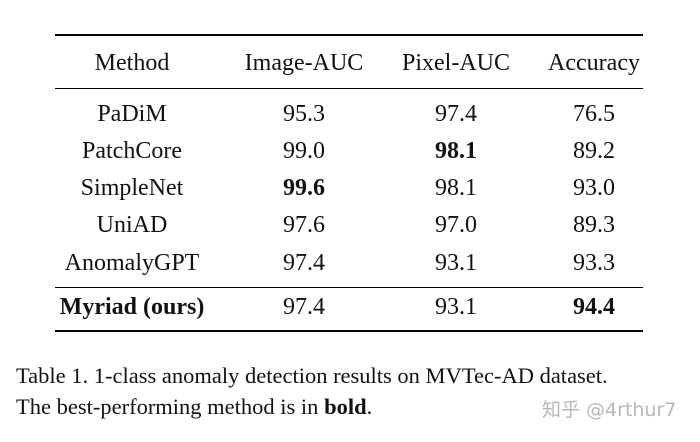 Image resolution: width=700 pixels, height=442 pixels. What do you see at coordinates (594, 307) in the screenshot?
I see `accuracy-cell-best: 94.4` at bounding box center [594, 307].